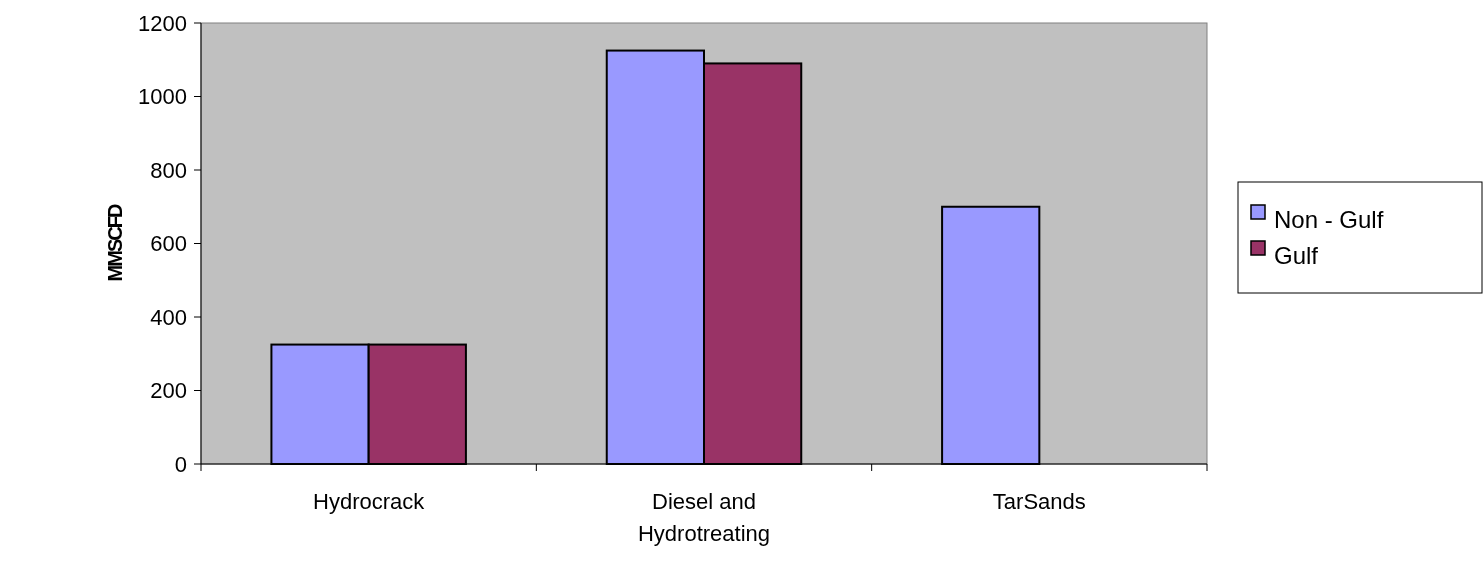 The image size is (1484, 568). What do you see at coordinates (168, 391) in the screenshot?
I see `y-tick-label: 200` at bounding box center [168, 391].